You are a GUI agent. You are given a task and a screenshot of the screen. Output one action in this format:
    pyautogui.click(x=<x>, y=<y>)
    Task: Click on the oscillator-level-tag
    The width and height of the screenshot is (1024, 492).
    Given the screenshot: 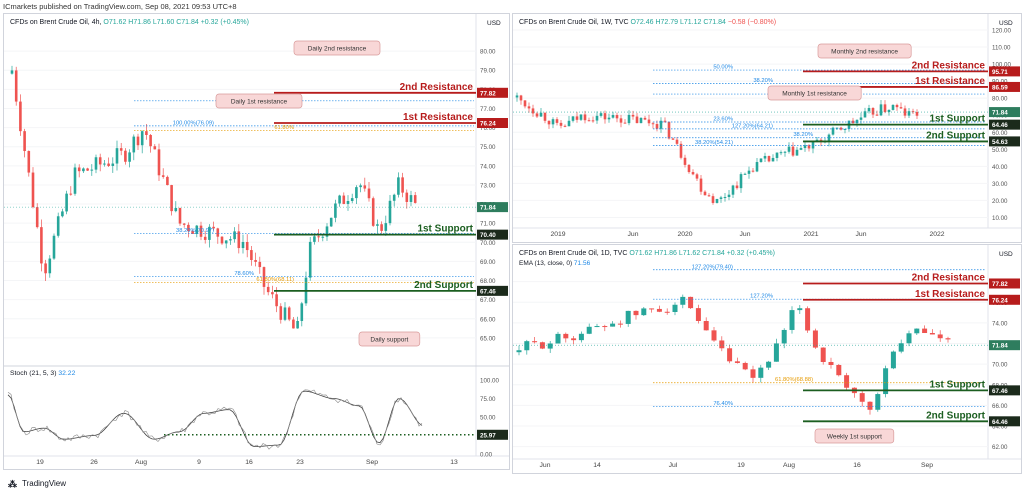 What is the action you would take?
    pyautogui.click(x=492, y=434)
    